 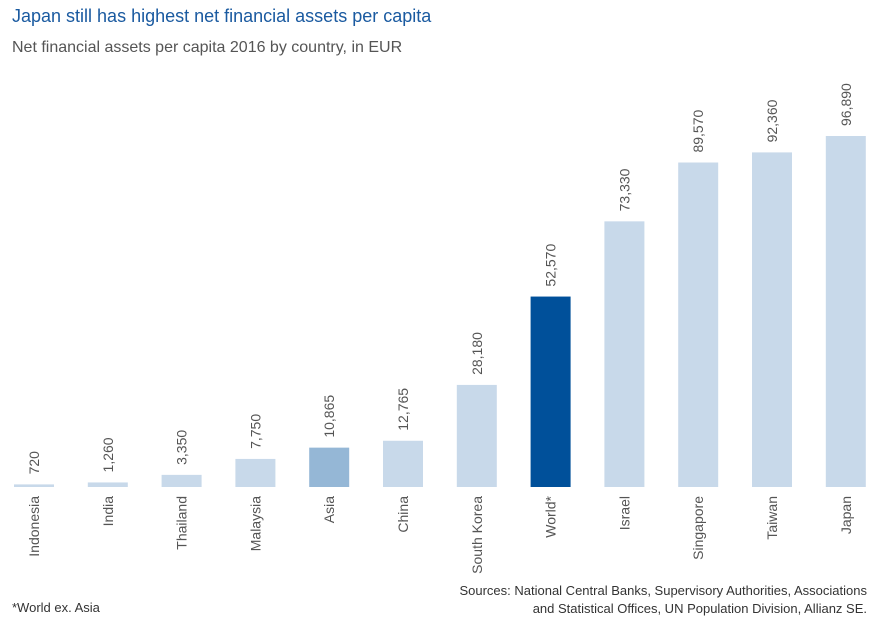 I want to click on footnote: *World ex. Asia, so click(x=56, y=607).